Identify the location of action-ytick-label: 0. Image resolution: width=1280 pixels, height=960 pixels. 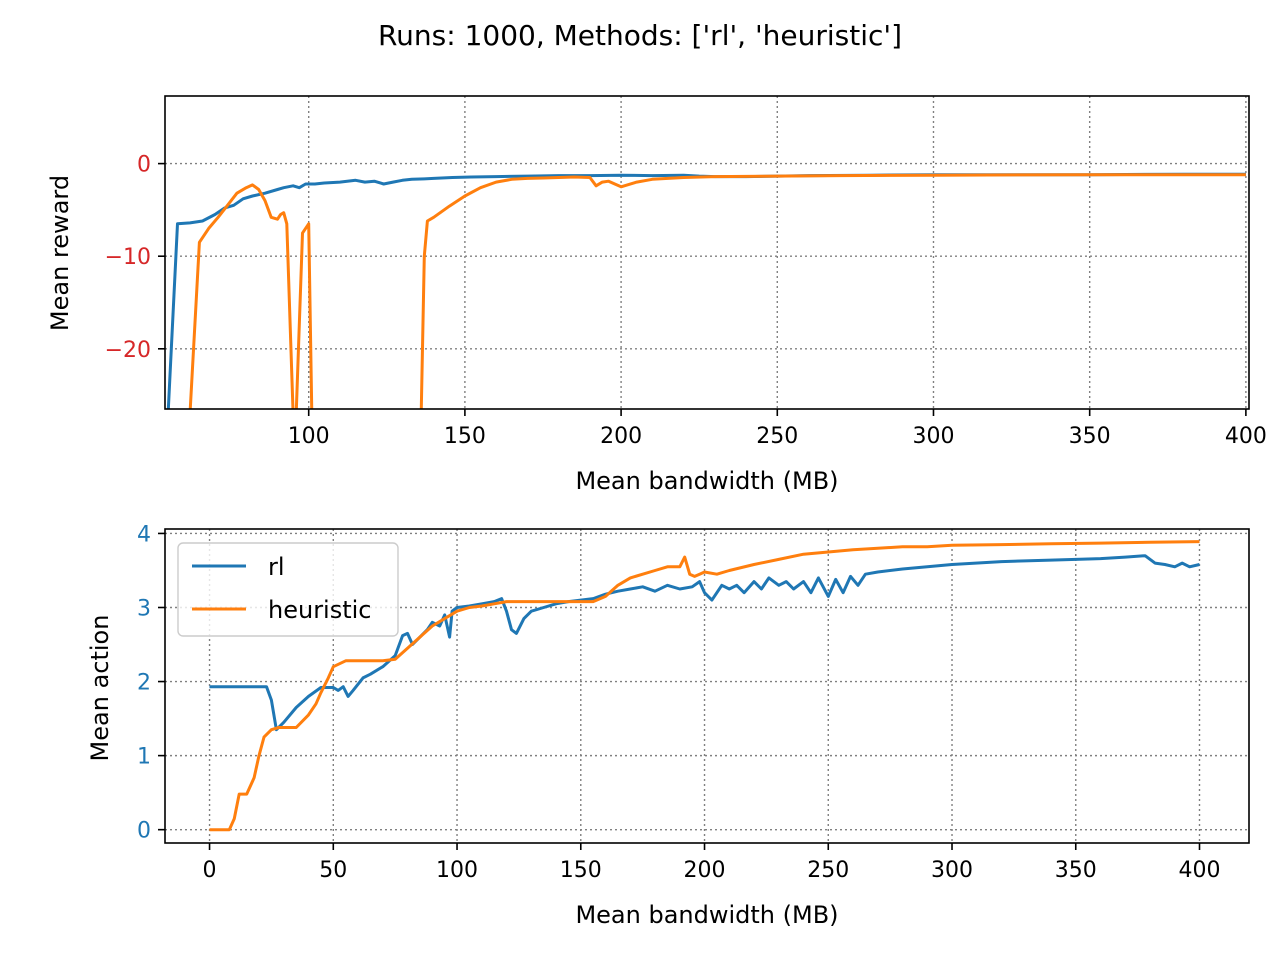
(144, 831).